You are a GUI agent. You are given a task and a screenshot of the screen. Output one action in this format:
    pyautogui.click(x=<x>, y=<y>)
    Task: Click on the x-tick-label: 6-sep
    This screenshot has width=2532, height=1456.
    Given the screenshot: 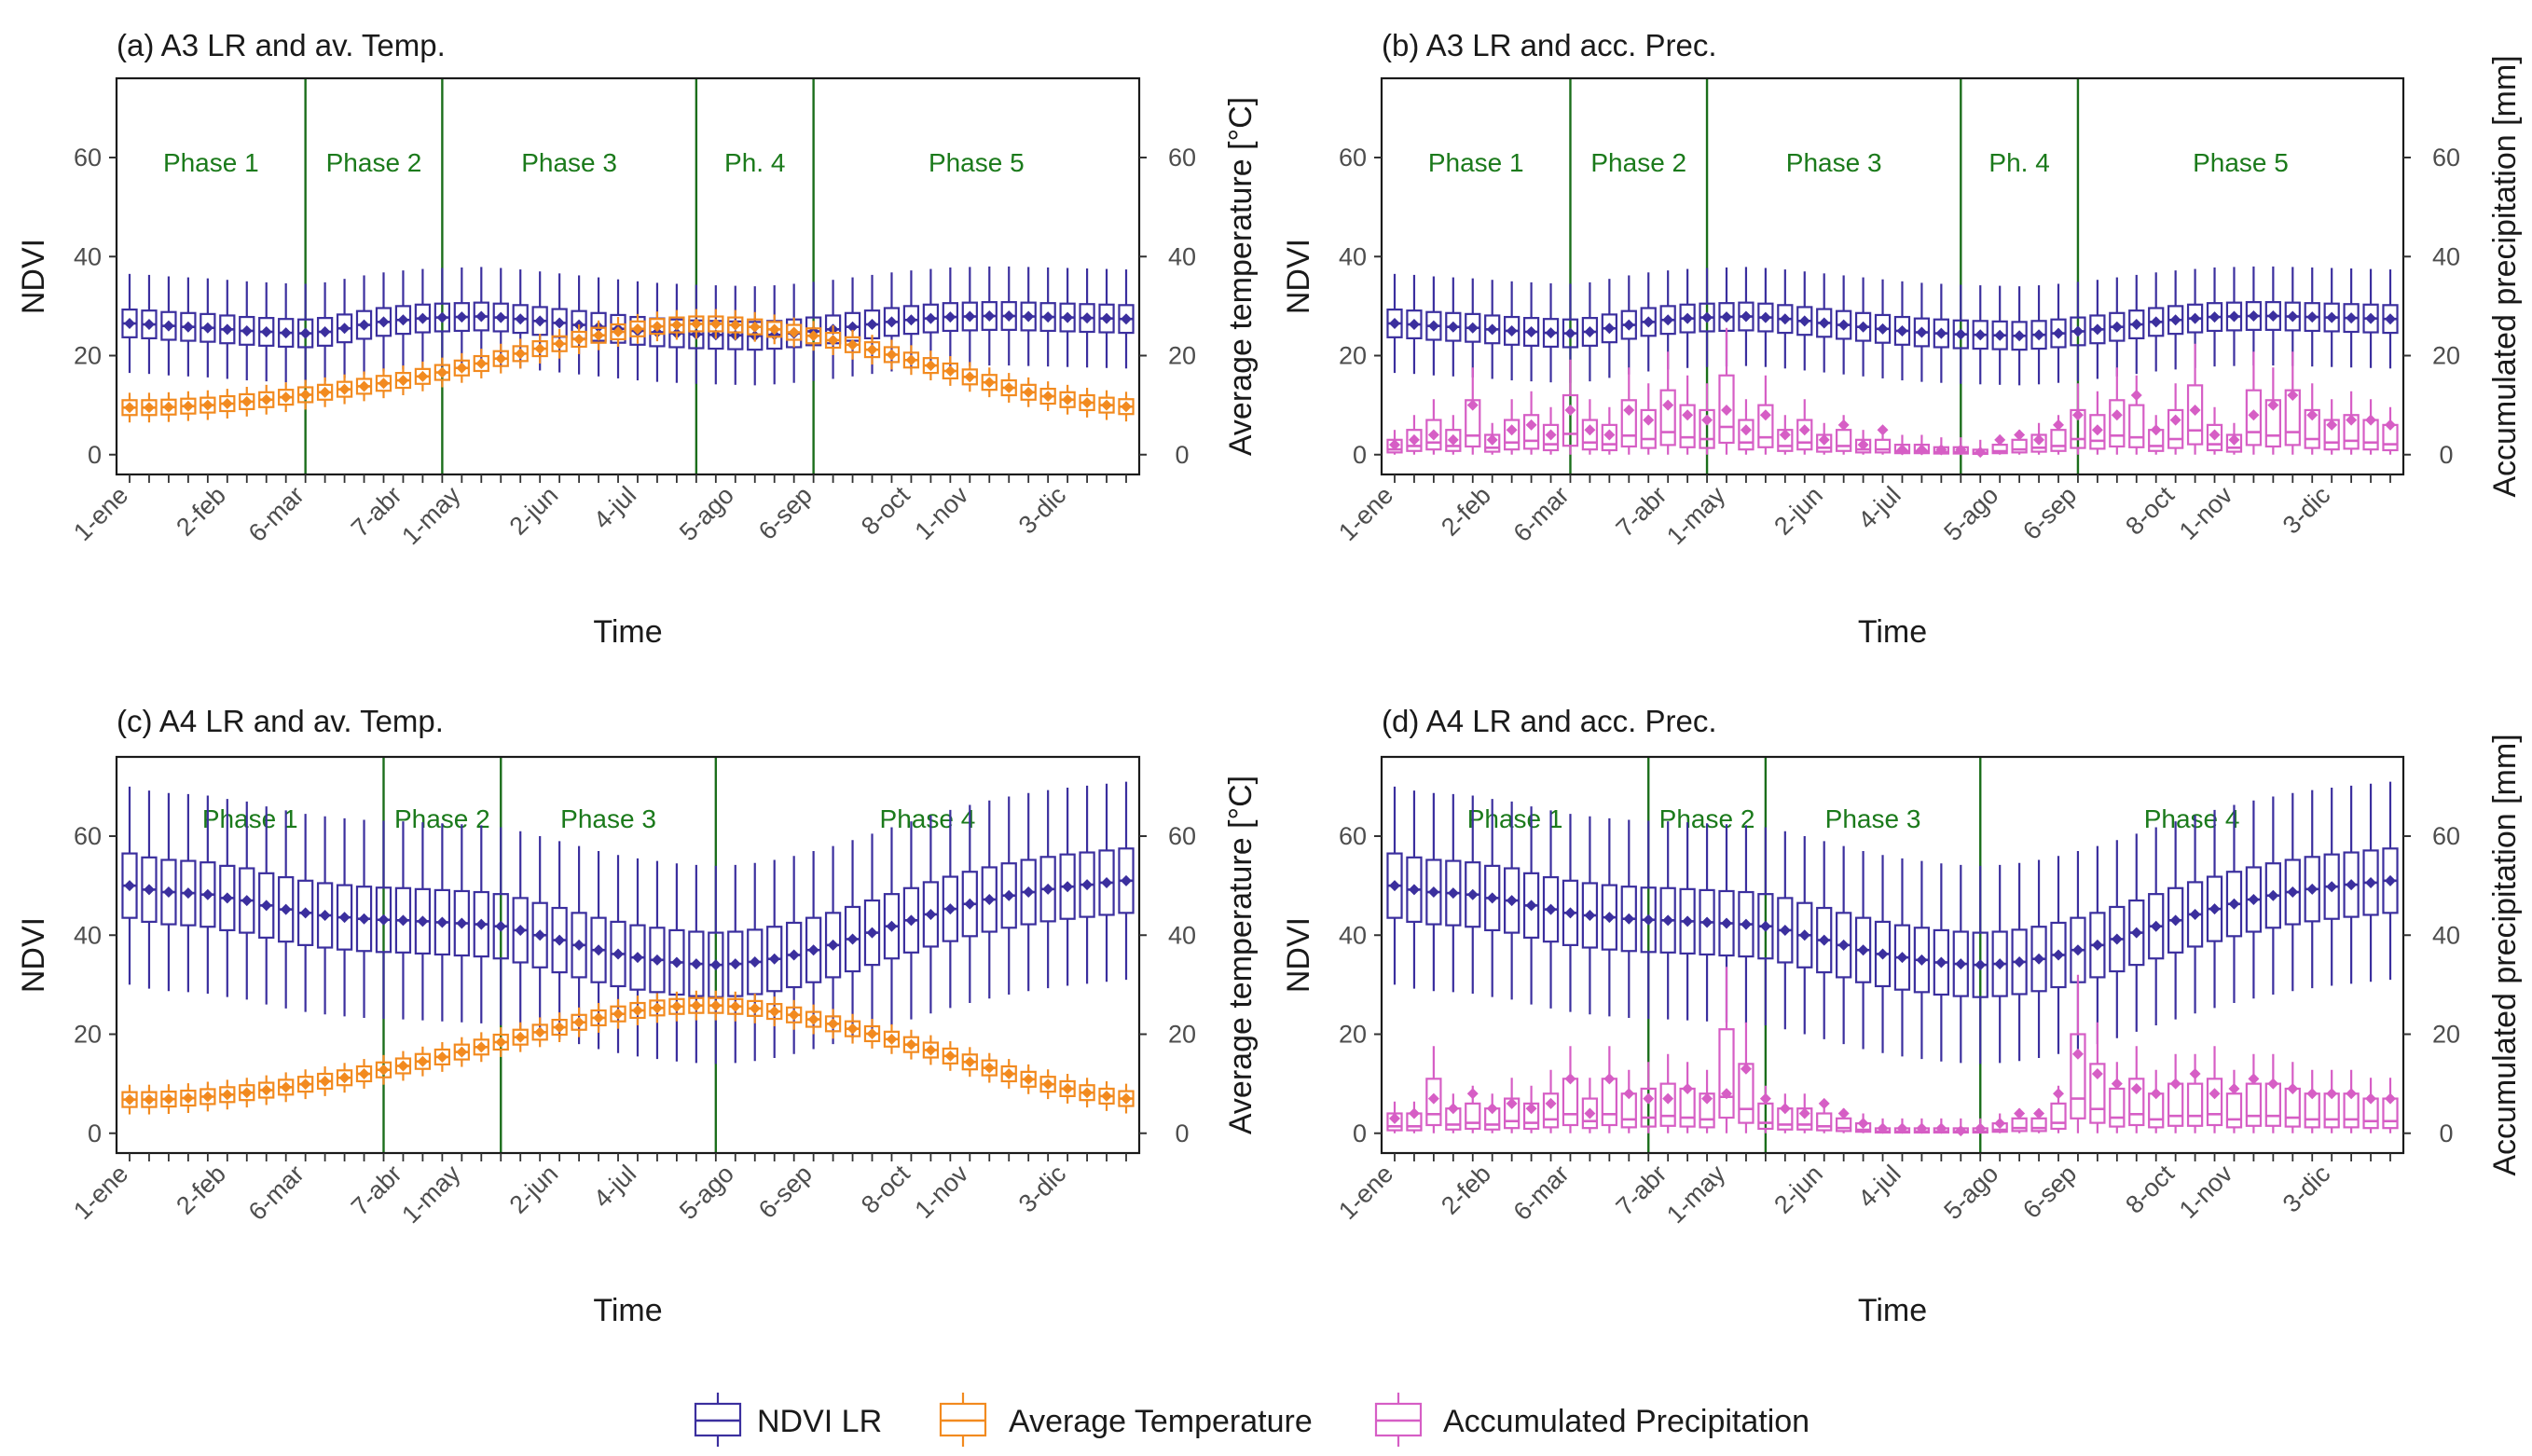 What is the action you would take?
    pyautogui.click(x=785, y=513)
    